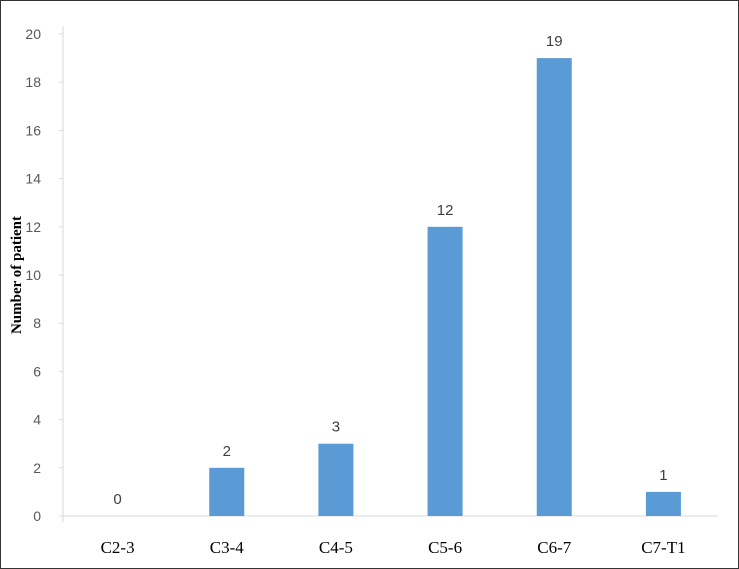  What do you see at coordinates (663, 475) in the screenshot?
I see `data-label: 1` at bounding box center [663, 475].